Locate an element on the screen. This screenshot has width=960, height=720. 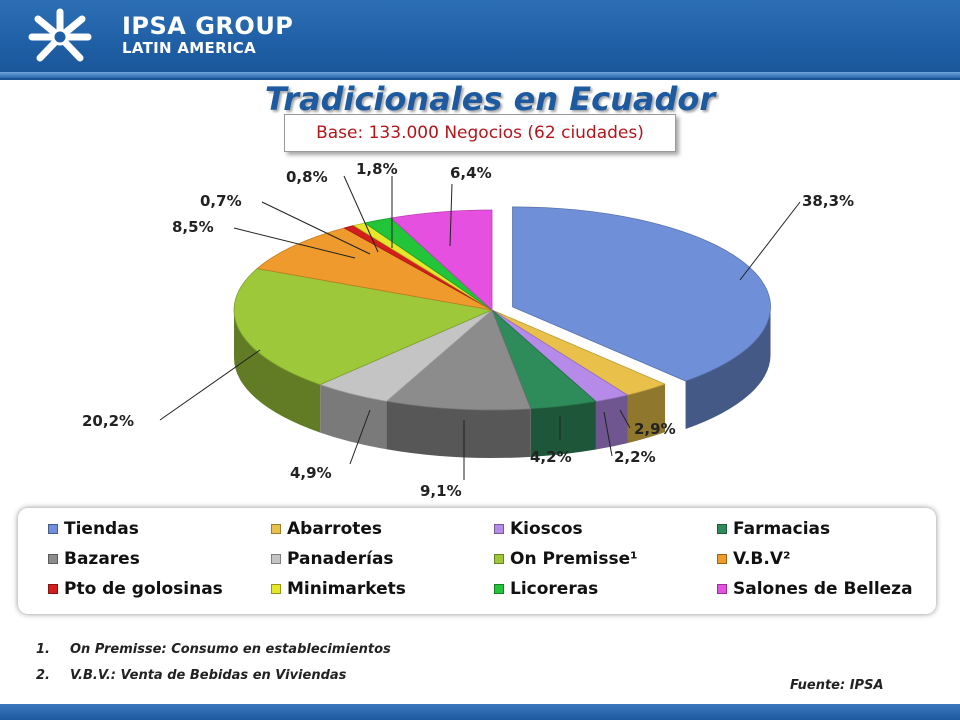
legend-item: Kioscos is located at coordinates (605, 529).